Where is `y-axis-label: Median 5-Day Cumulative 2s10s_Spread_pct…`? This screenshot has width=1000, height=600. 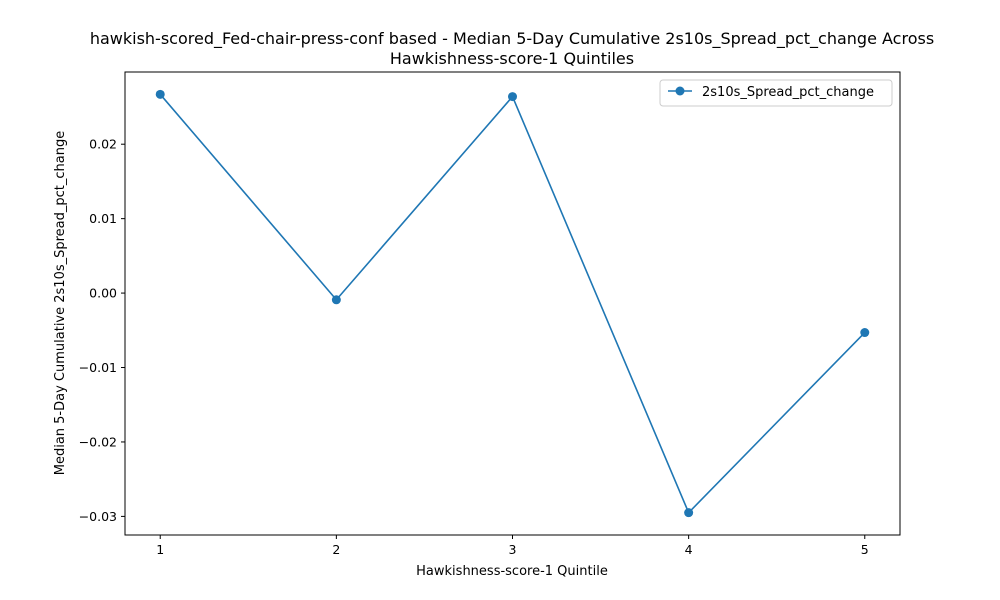
y-axis-label: Median 5-Day Cumulative 2s10s_Spread_pct… is located at coordinates (60, 303).